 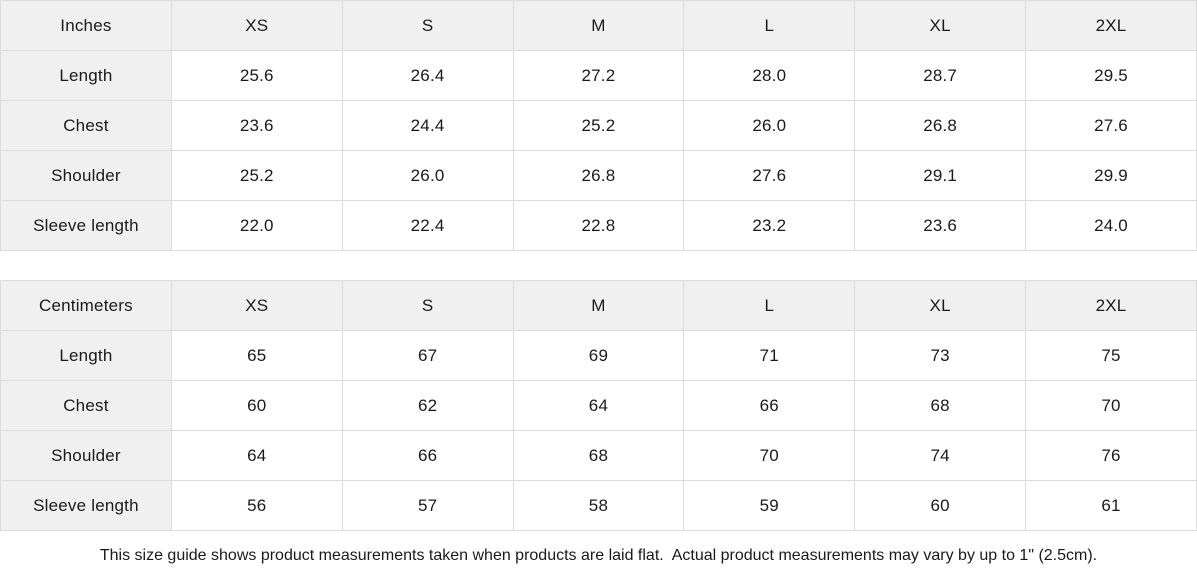 I want to click on table-row: Length 25.6 26.4 27.2 28.0 28.7 29.5, so click(x=598, y=75).